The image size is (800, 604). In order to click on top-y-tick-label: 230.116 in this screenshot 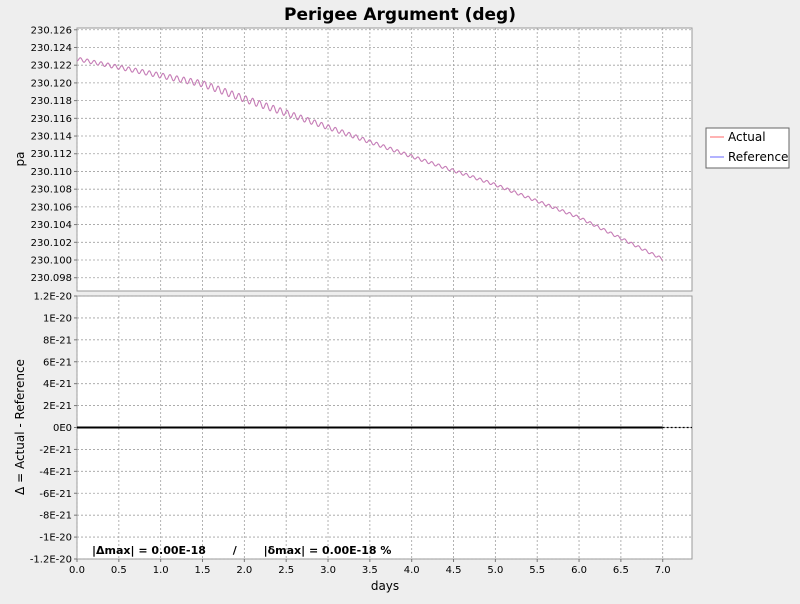, I will do `click(51, 119)`.